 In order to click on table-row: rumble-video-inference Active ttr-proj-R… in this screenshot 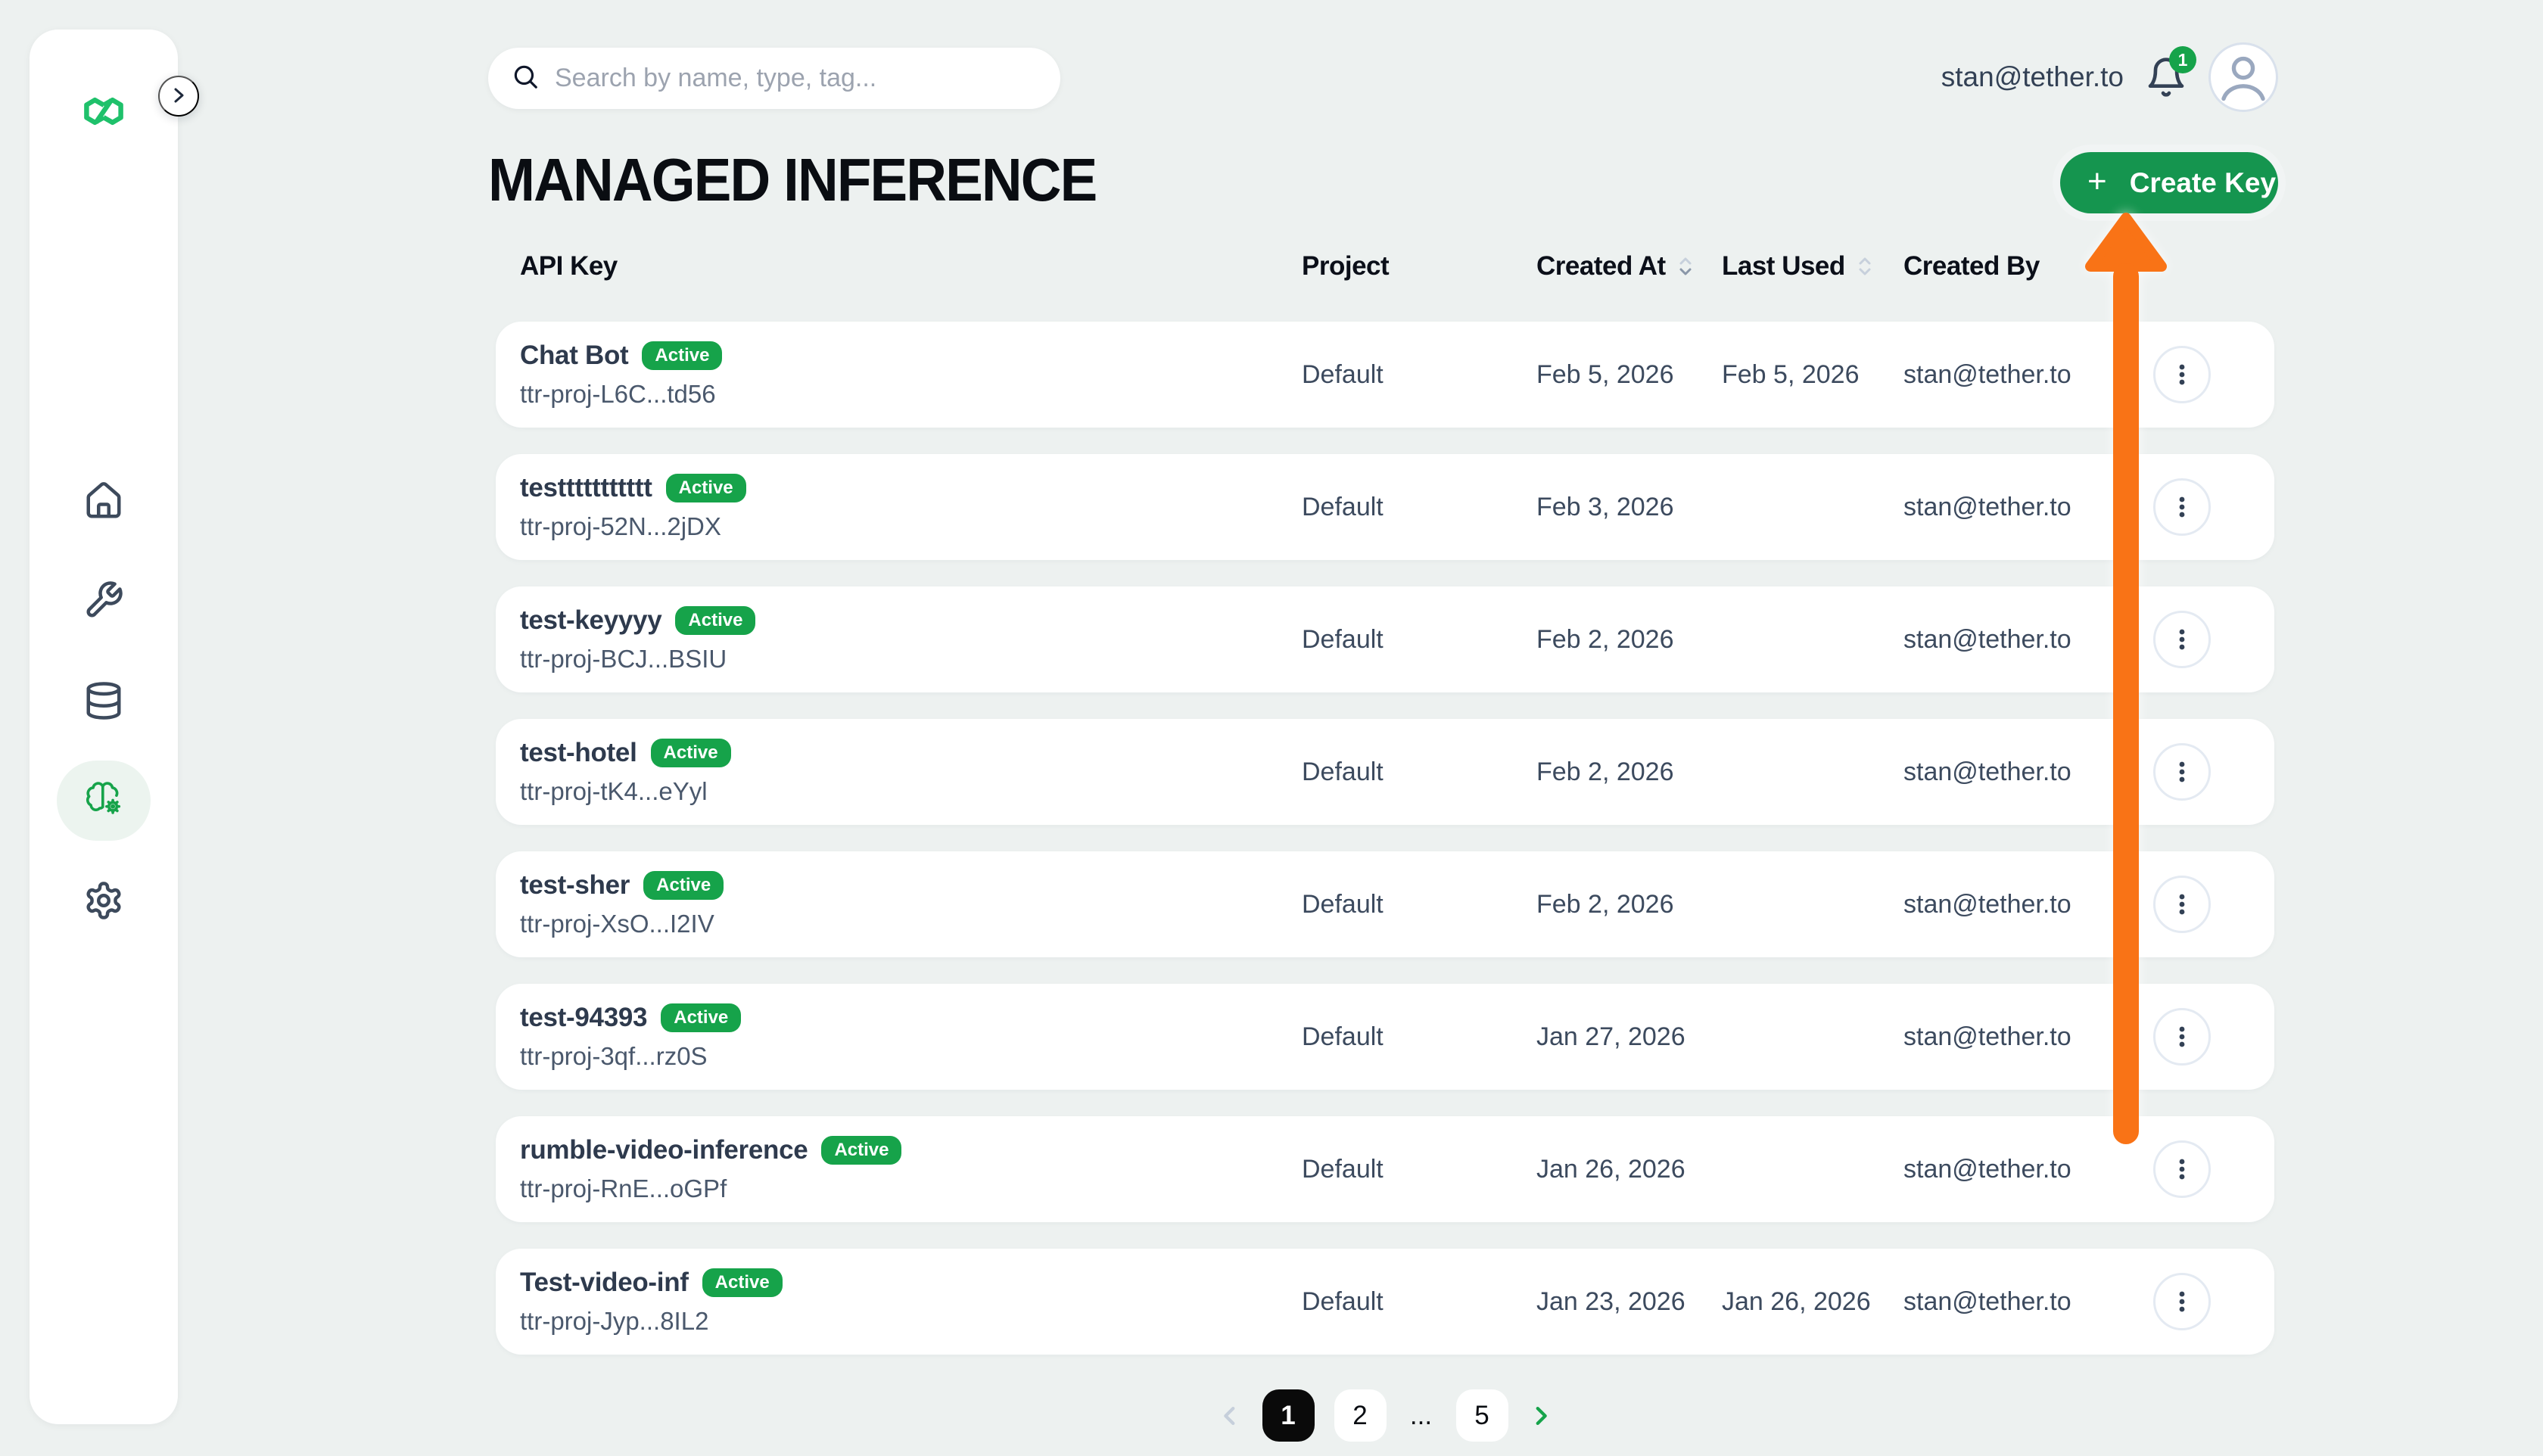, I will do `click(1385, 1169)`.